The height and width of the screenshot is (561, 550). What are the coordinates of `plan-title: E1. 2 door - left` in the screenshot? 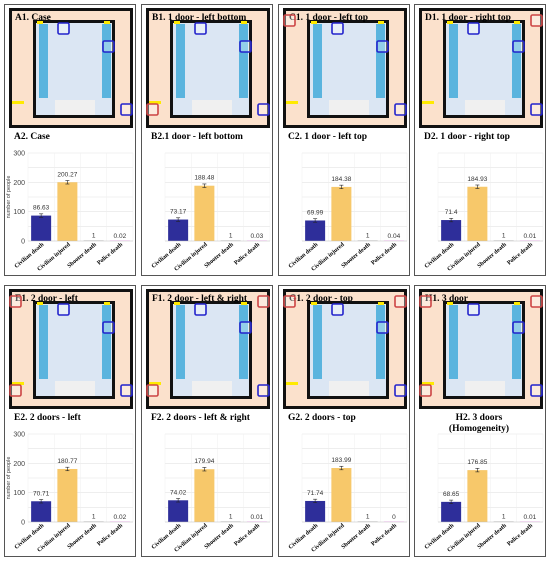 It's located at (47, 299).